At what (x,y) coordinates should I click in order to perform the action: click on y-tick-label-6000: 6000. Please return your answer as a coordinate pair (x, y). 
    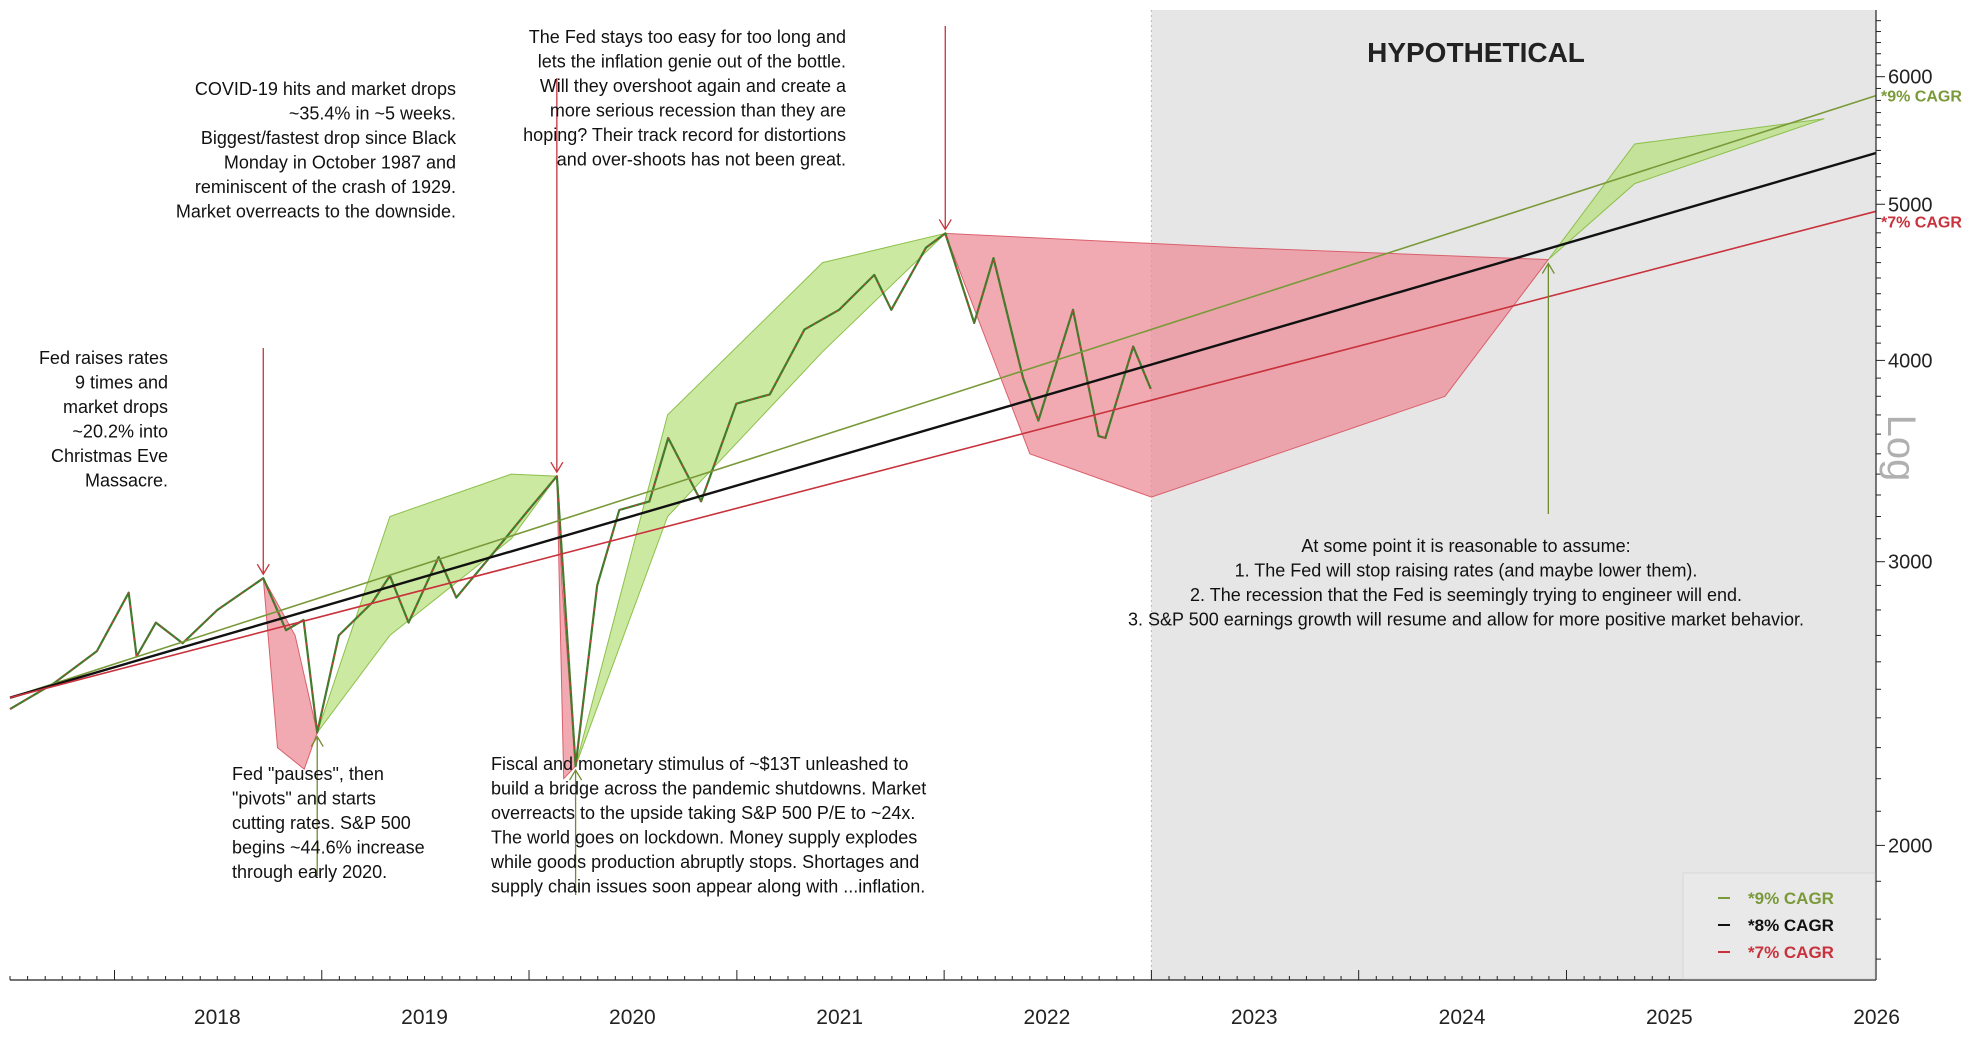
    Looking at the image, I should click on (1910, 78).